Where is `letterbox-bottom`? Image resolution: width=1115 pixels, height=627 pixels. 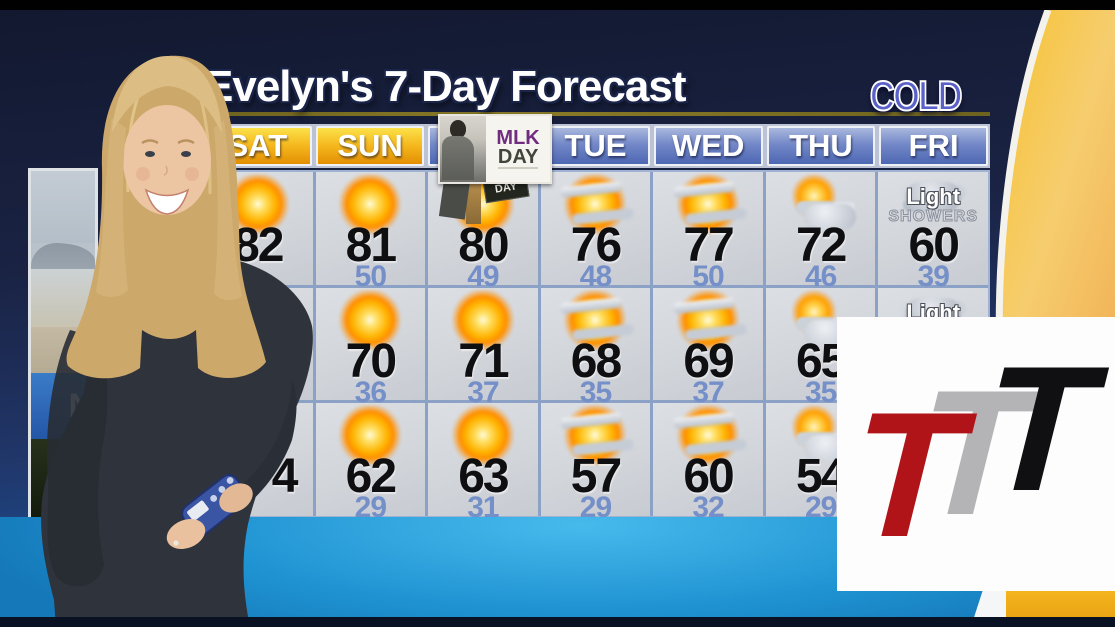
letterbox-bottom is located at coordinates (557, 622).